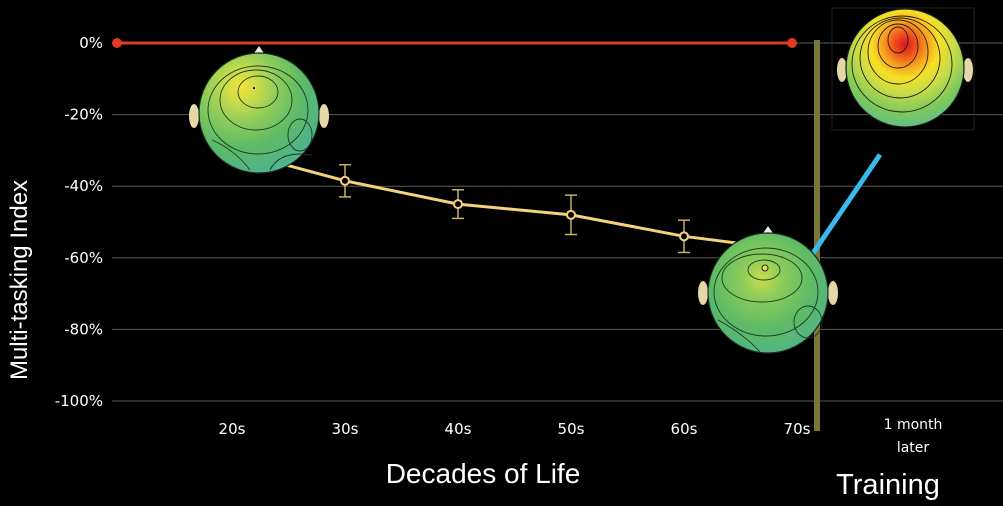 Image resolution: width=1003 pixels, height=506 pixels. I want to click on scalp-map-training, so click(903, 69).